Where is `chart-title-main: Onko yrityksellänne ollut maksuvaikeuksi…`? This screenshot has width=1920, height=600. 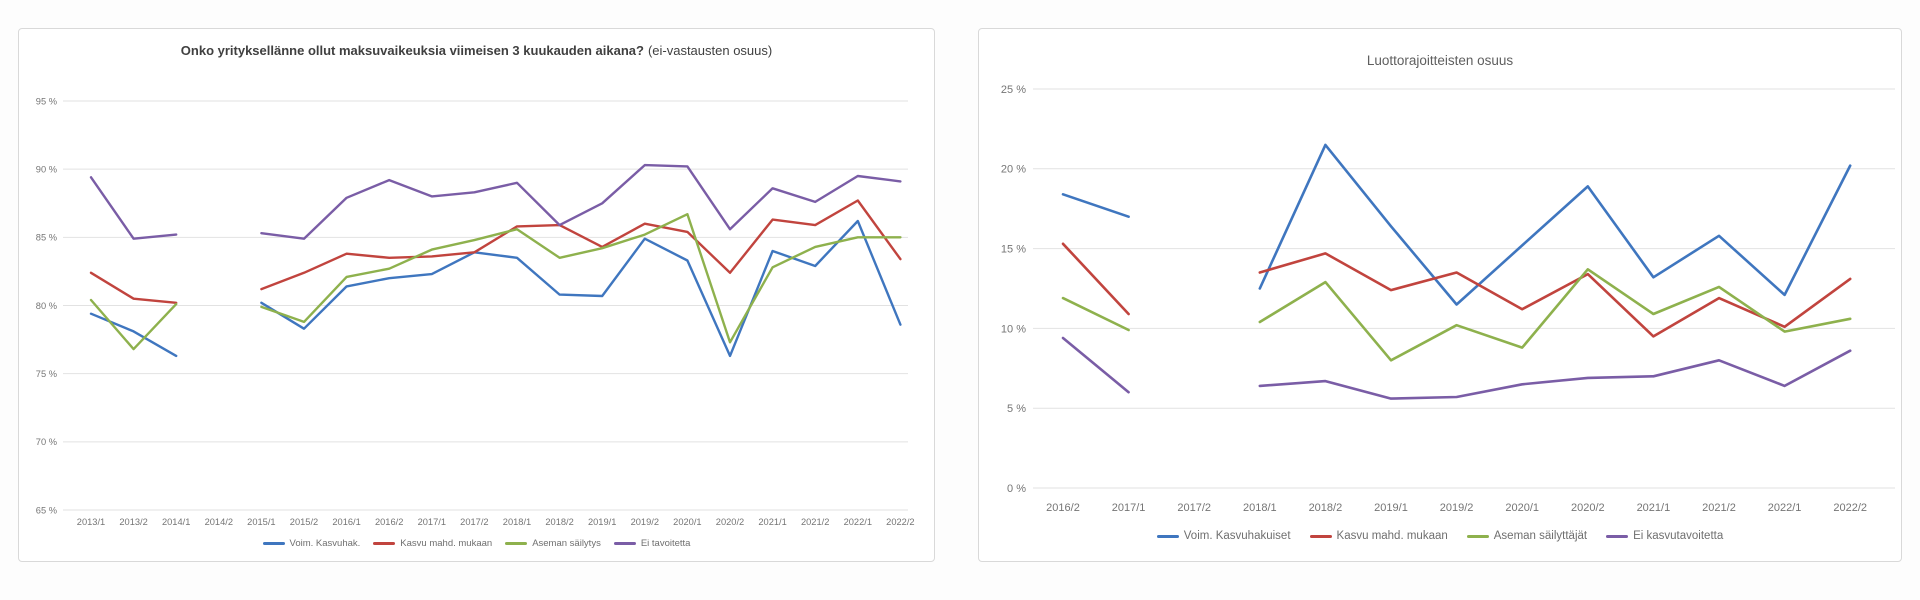
chart-title-main: Onko yrityksellänne ollut maksuvaikeuksi… is located at coordinates (412, 50).